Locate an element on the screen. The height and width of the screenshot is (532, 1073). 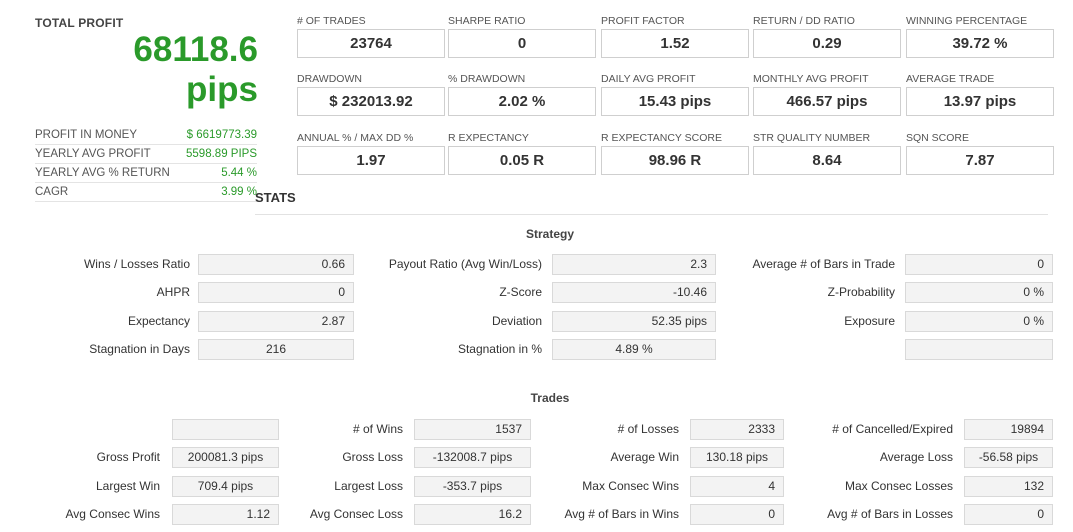
metric-value: 8.64 is located at coordinates (827, 160).